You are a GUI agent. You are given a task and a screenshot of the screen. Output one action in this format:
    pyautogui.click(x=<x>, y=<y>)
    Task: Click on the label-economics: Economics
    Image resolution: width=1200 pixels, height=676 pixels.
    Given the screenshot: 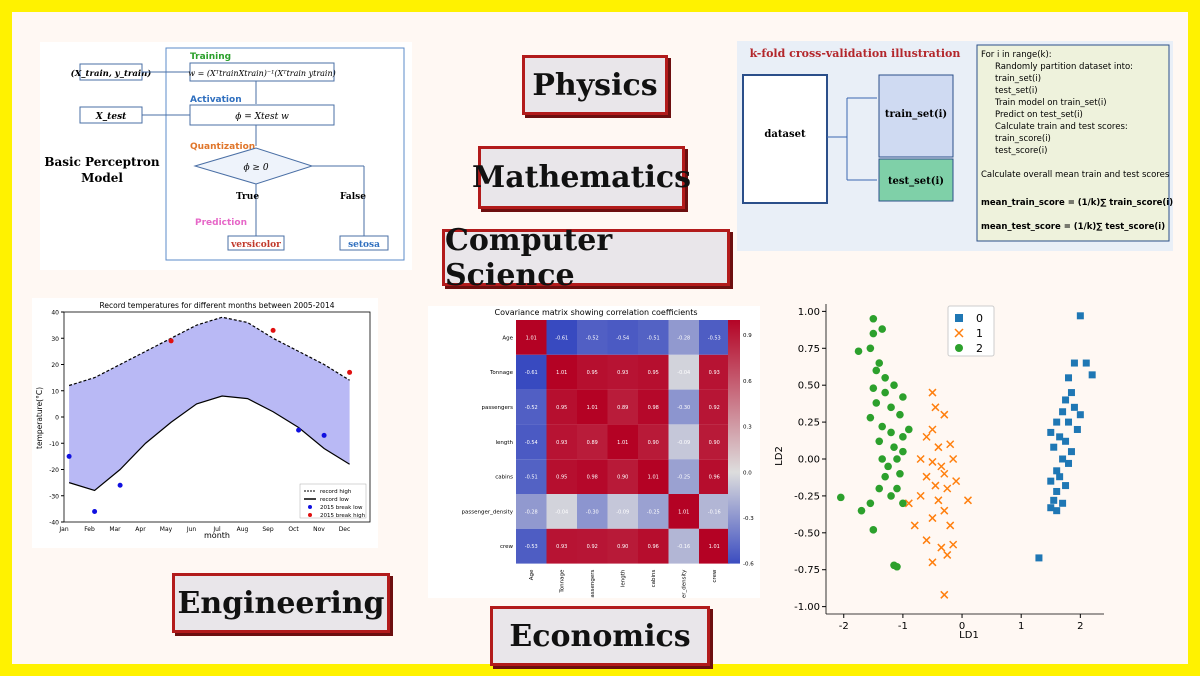 What is the action you would take?
    pyautogui.click(x=600, y=636)
    